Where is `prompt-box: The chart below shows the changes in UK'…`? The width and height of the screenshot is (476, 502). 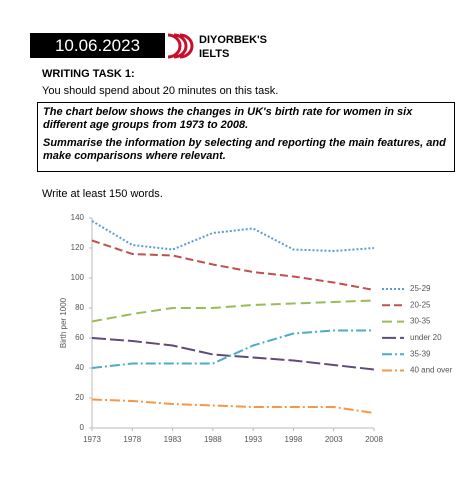
prompt-box: The chart below shows the changes in UK'… is located at coordinates (246, 137).